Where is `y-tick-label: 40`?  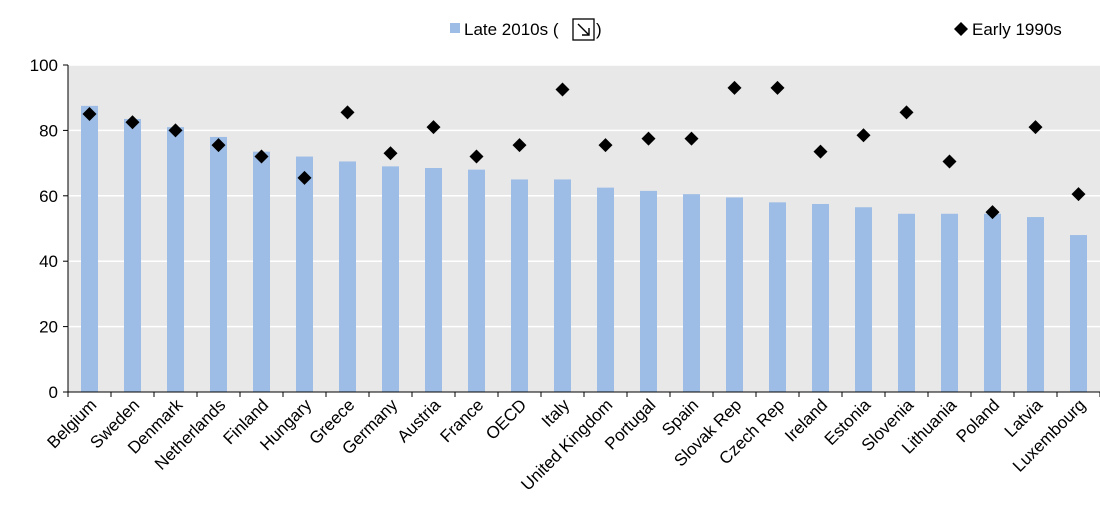 y-tick-label: 40 is located at coordinates (48, 261).